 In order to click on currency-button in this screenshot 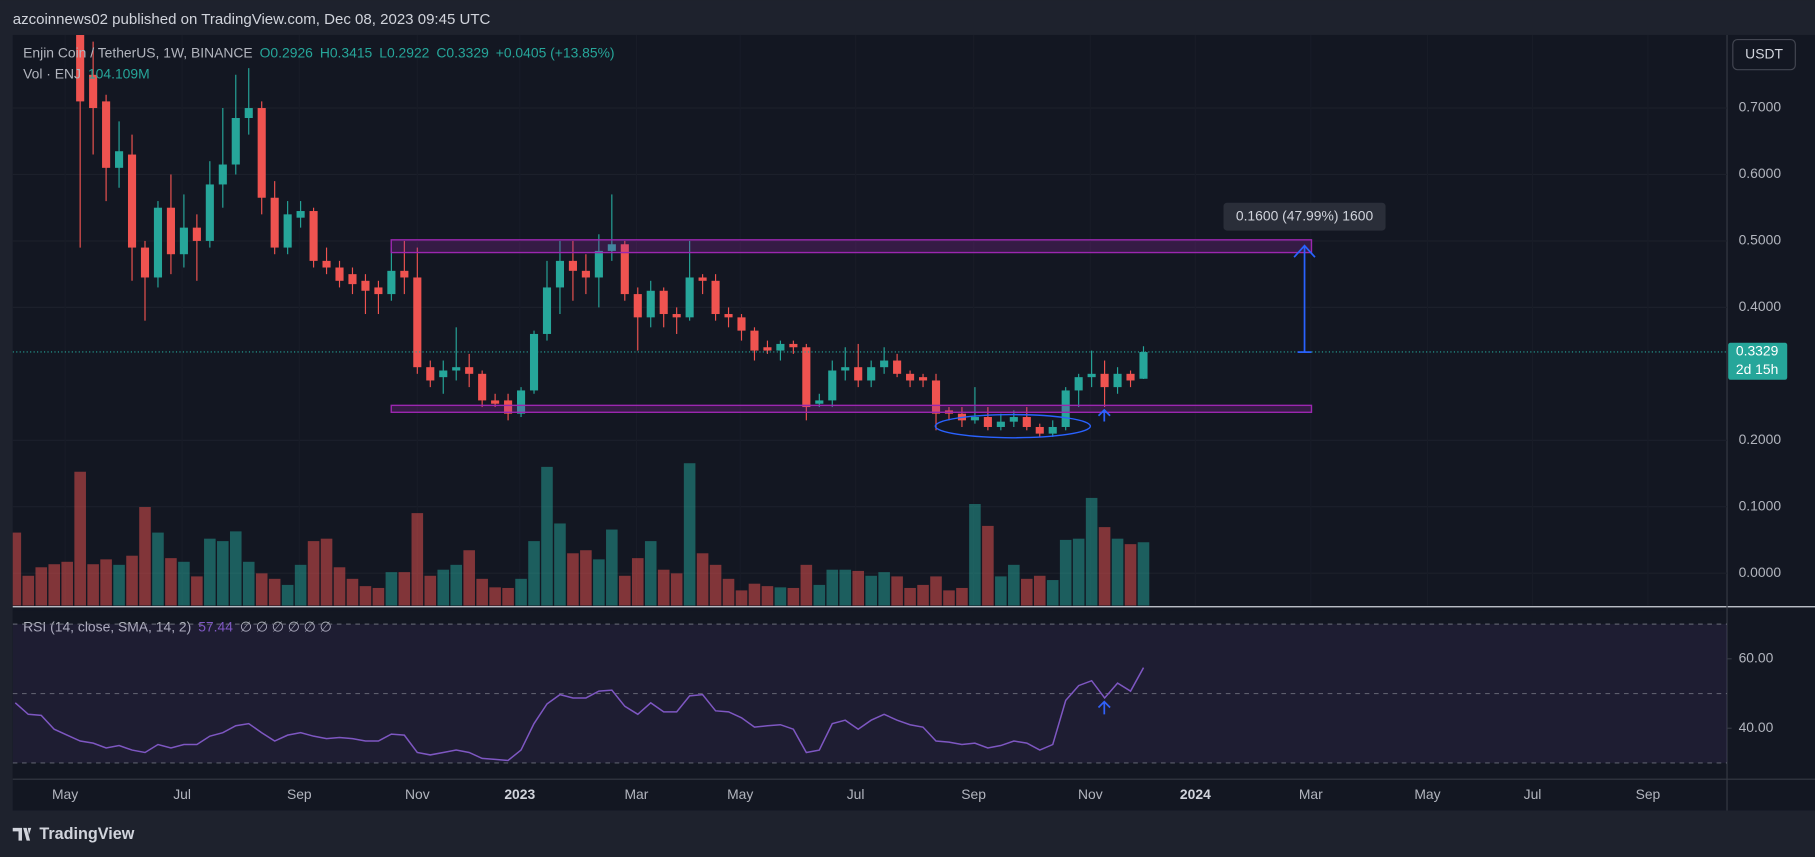, I will do `click(1764, 54)`.